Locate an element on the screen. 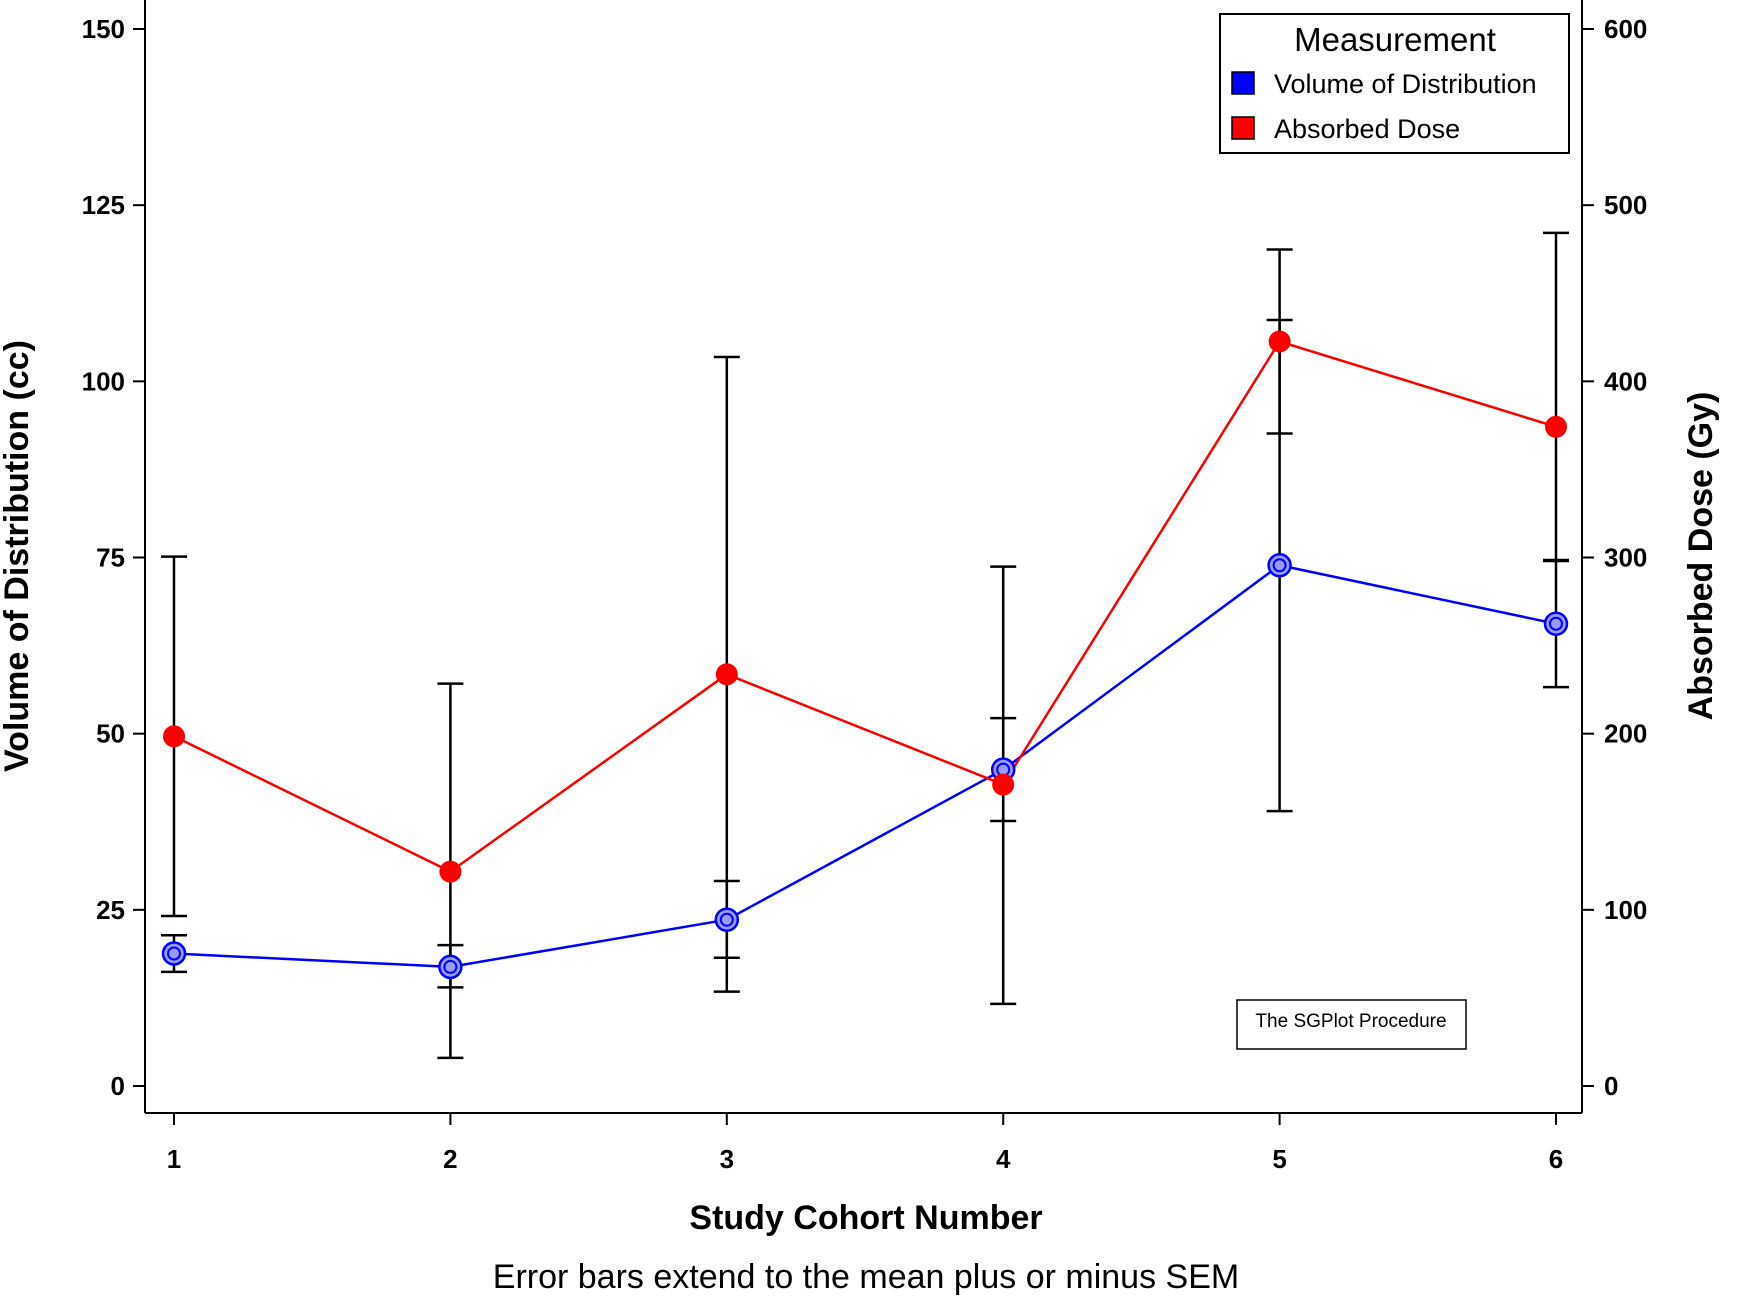 The width and height of the screenshot is (1739, 1297). x-tick-label: 1 is located at coordinates (174, 1159).